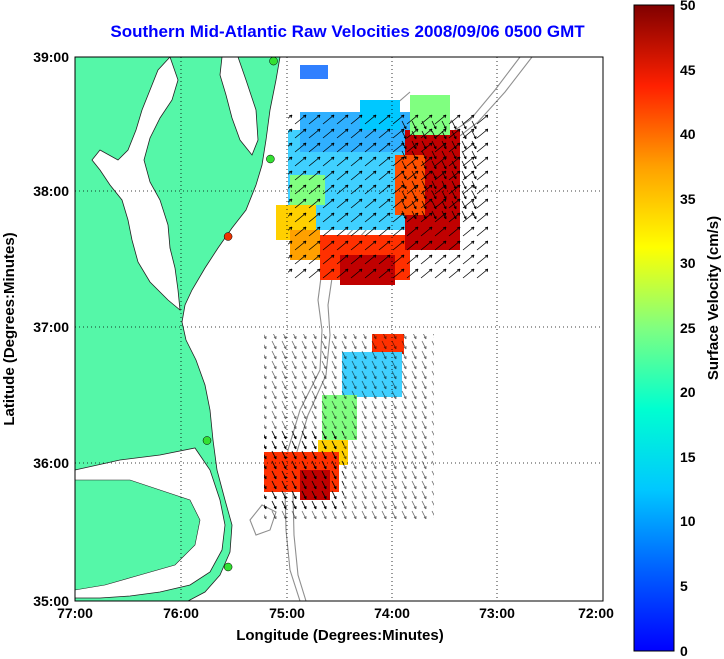  What do you see at coordinates (51, 191) in the screenshot?
I see `y-tick: 38:00` at bounding box center [51, 191].